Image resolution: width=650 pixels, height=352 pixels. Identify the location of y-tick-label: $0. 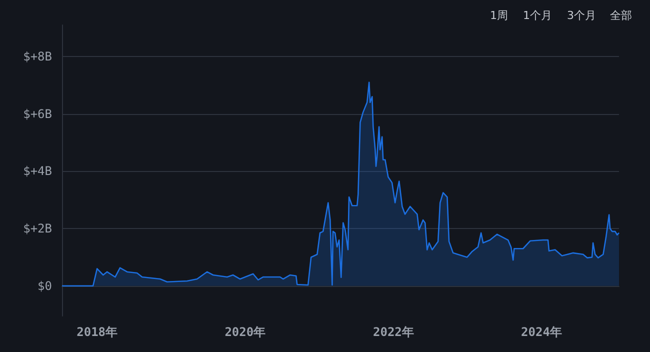
(45, 285).